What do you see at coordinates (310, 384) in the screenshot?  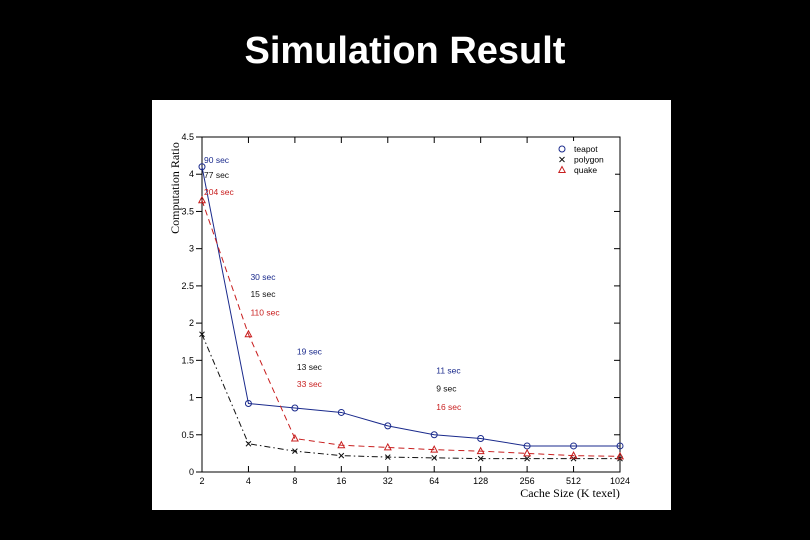 I see `data-annotation-quake: 33 sec` at bounding box center [310, 384].